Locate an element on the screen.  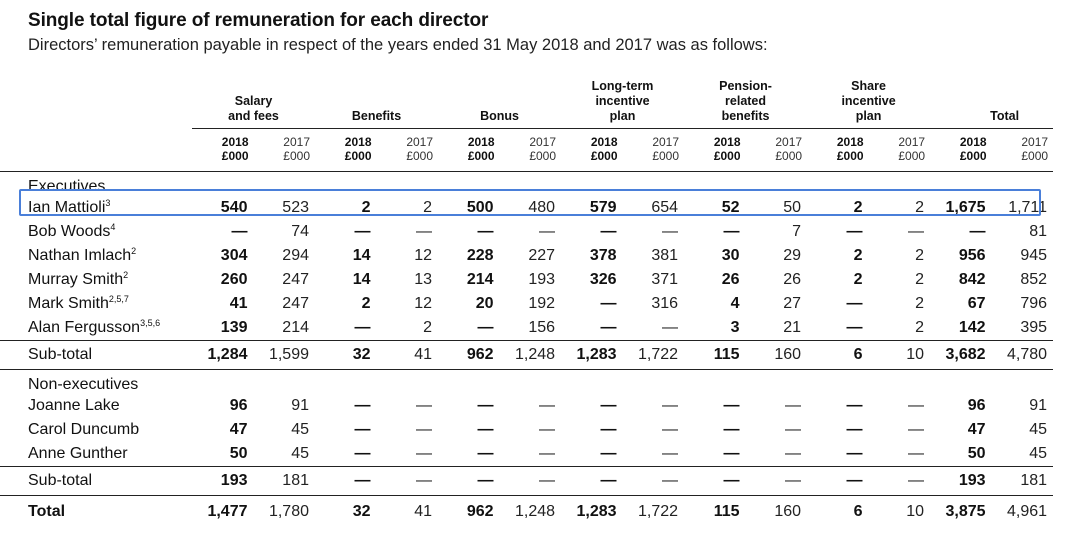
value-cell: 4 is located at coordinates (735, 303).